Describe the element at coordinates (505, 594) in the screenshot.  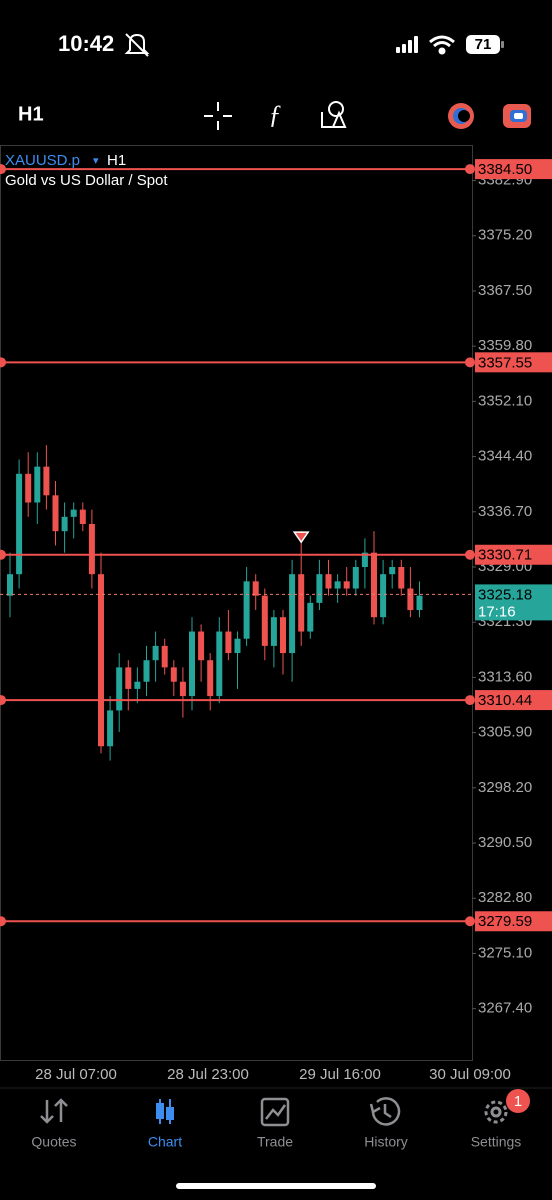
I see `price-label: 3325.18` at that location.